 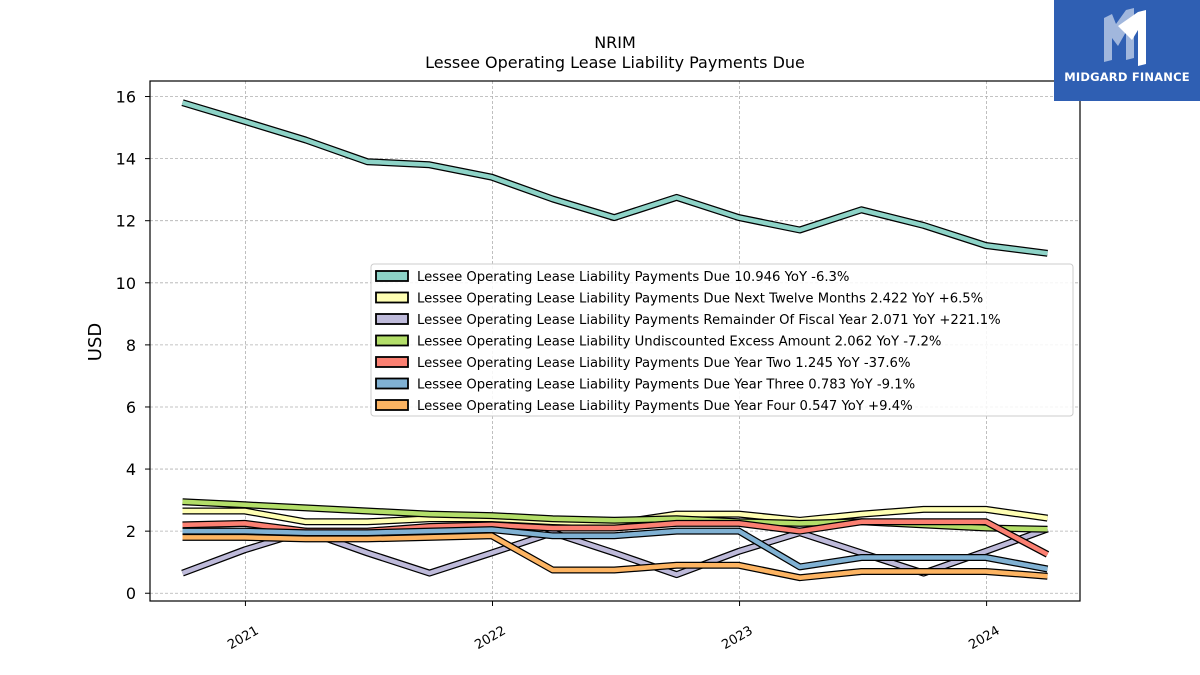 I want to click on y-tick-label: 12, so click(x=126, y=221).